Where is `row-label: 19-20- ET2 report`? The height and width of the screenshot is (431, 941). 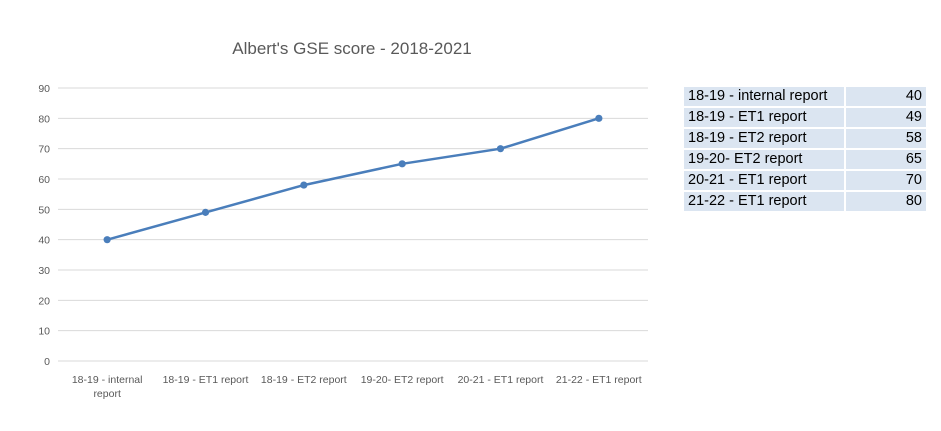
row-label: 19-20- ET2 report is located at coordinates (764, 159).